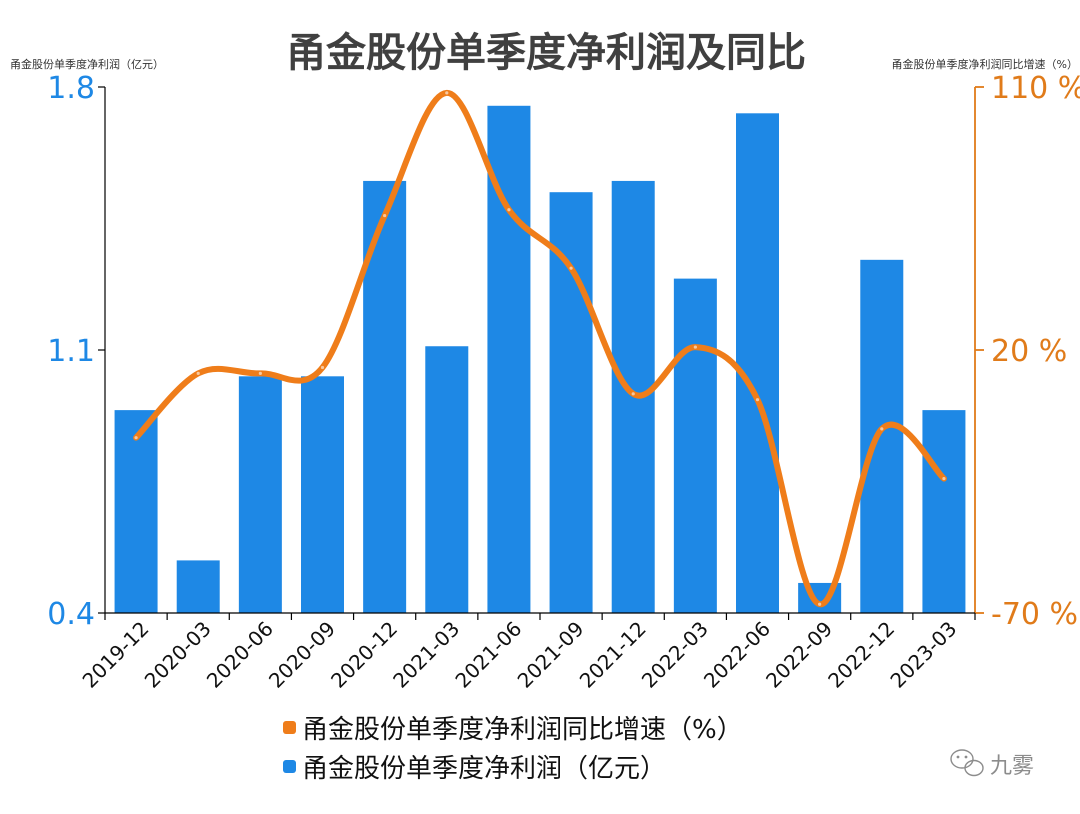 Image resolution: width=1080 pixels, height=814 pixels. What do you see at coordinates (675, 655) in the screenshot?
I see `x-tick-label: 2022-03` at bounding box center [675, 655].